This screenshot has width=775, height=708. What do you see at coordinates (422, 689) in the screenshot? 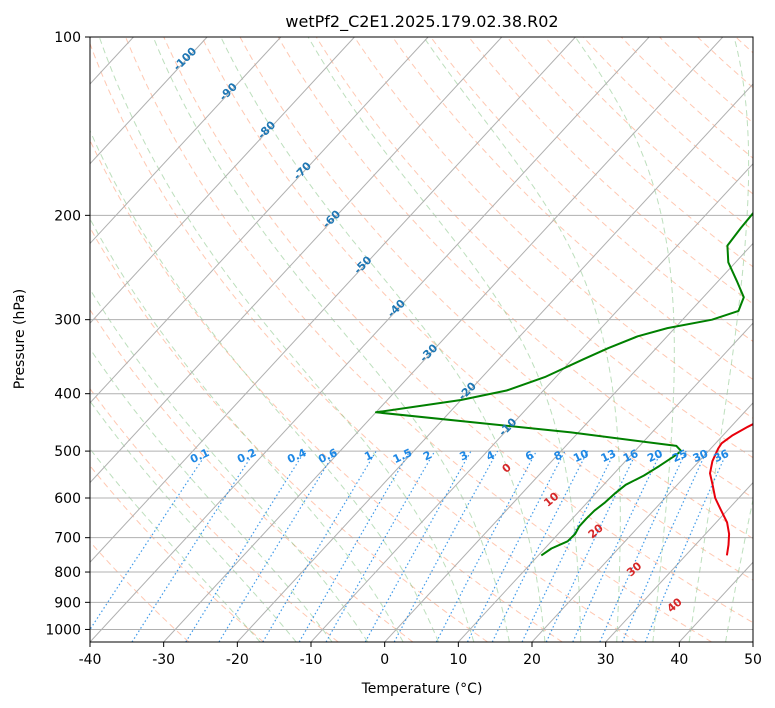
I see `x-axis-label: Temperature (°C)` at bounding box center [422, 689].